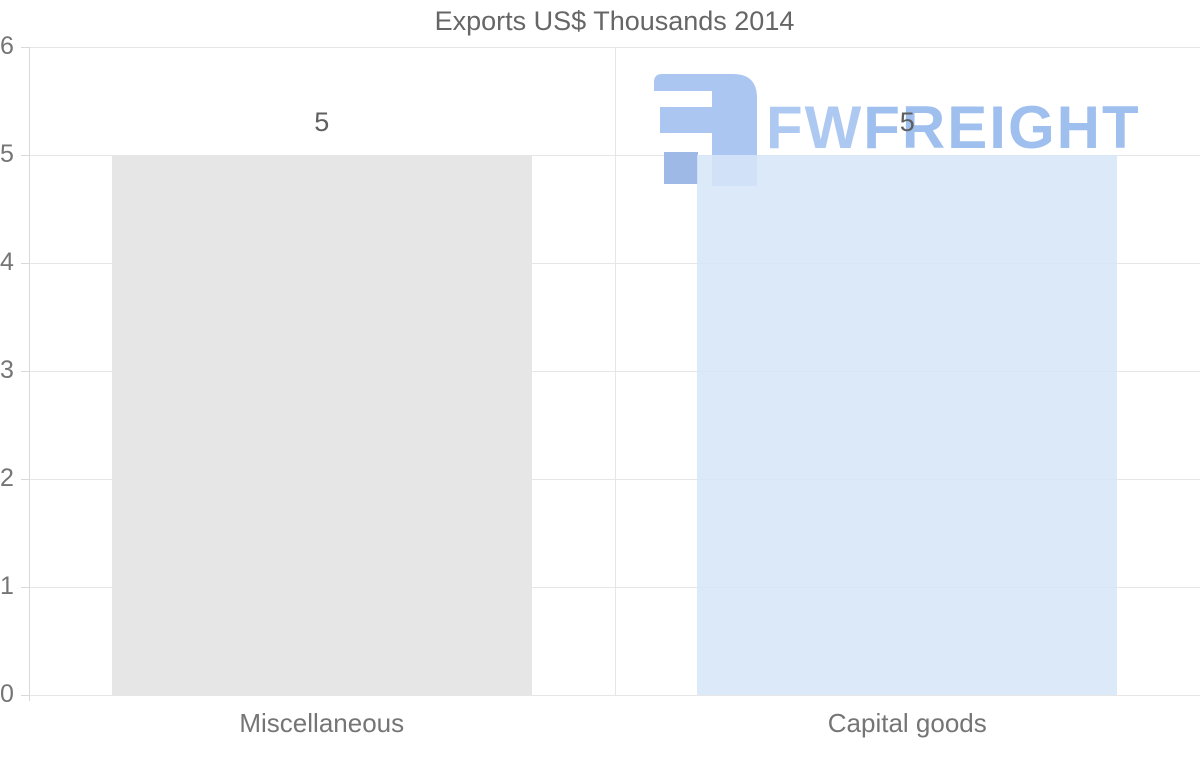 The image size is (1200, 763). Describe the element at coordinates (322, 122) in the screenshot. I see `bar-value-label-miscellaneous: 5` at that location.